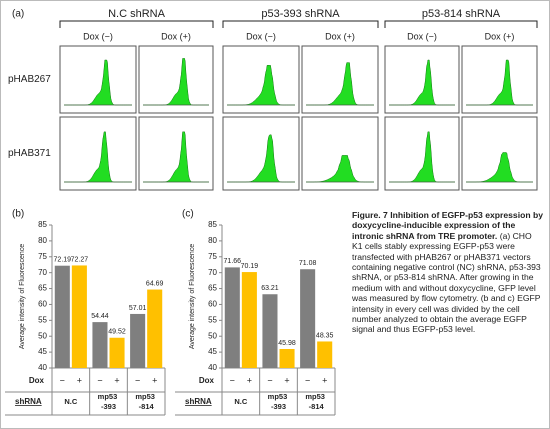 This screenshot has height=429, width=550. Describe the element at coordinates (155, 283) in the screenshot. I see `value-label: 64.69` at that location.